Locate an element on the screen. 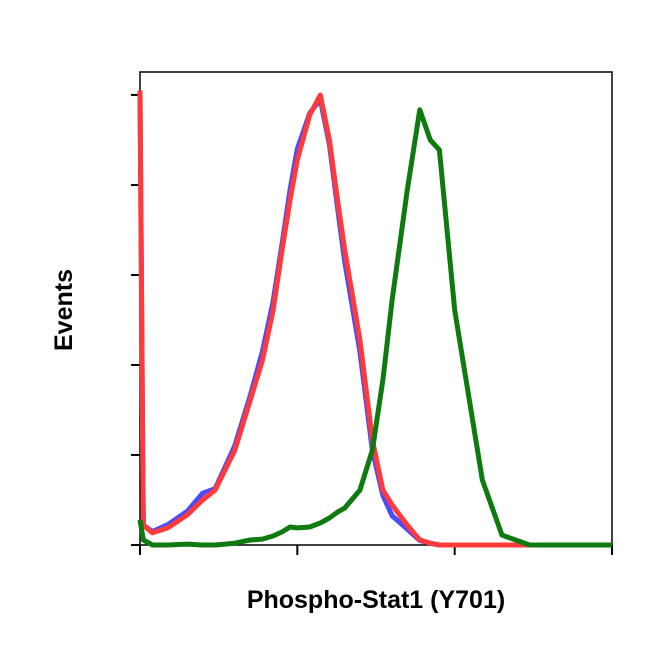  x-axis-label: Phospho-Stat1 (Y701) is located at coordinates (376, 600).